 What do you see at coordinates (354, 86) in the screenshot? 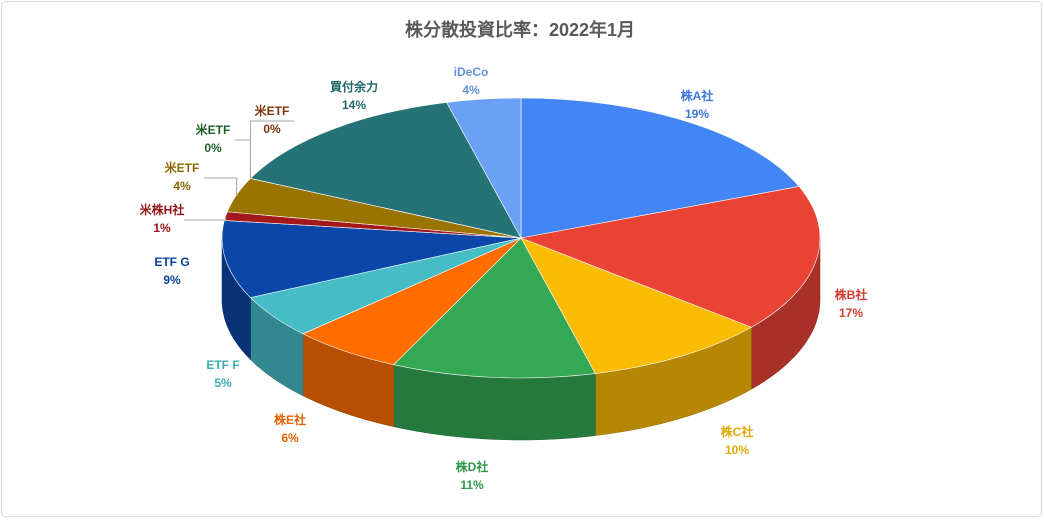
I see `data-label-name: 買付余力` at bounding box center [354, 86].